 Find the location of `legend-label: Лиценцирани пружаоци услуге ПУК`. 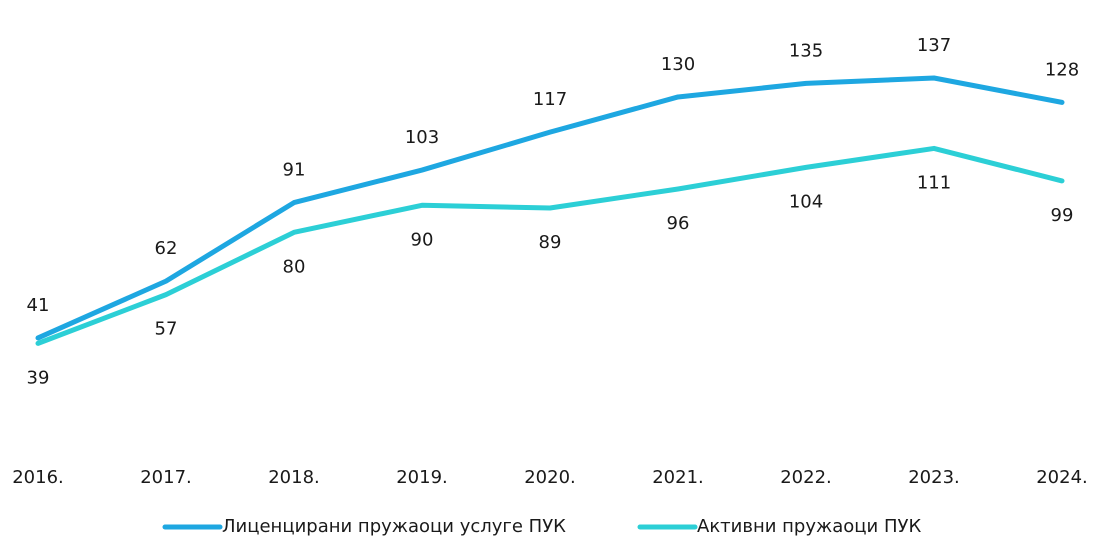

legend-label: Лиценцирани пружаоци услуге ПУК is located at coordinates (394, 526).